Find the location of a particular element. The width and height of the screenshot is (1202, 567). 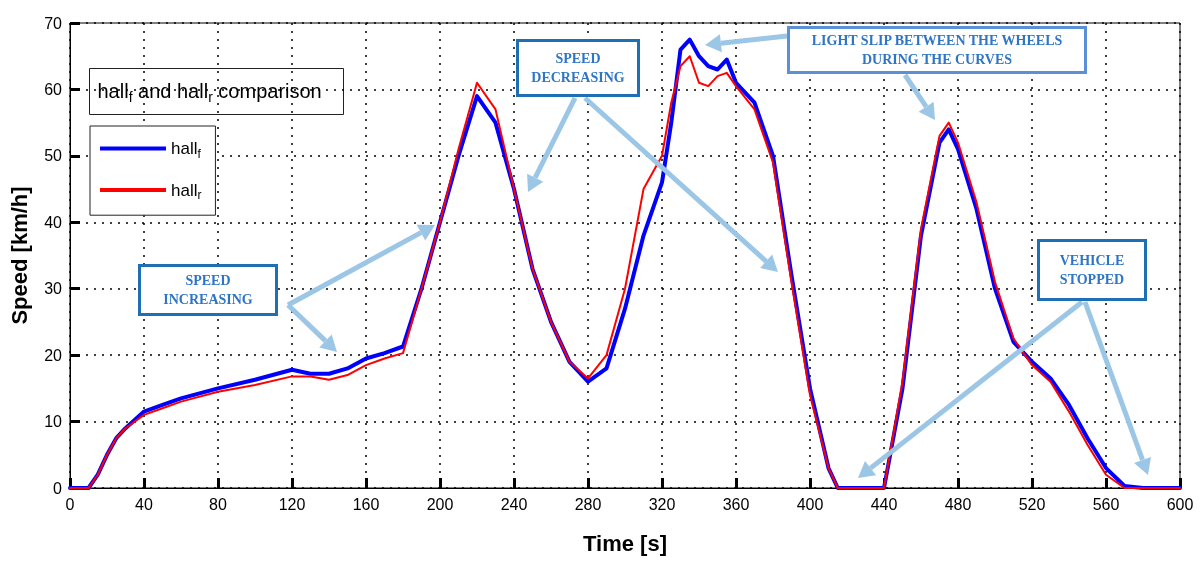

y-tick-label: 30 is located at coordinates (53, 289).